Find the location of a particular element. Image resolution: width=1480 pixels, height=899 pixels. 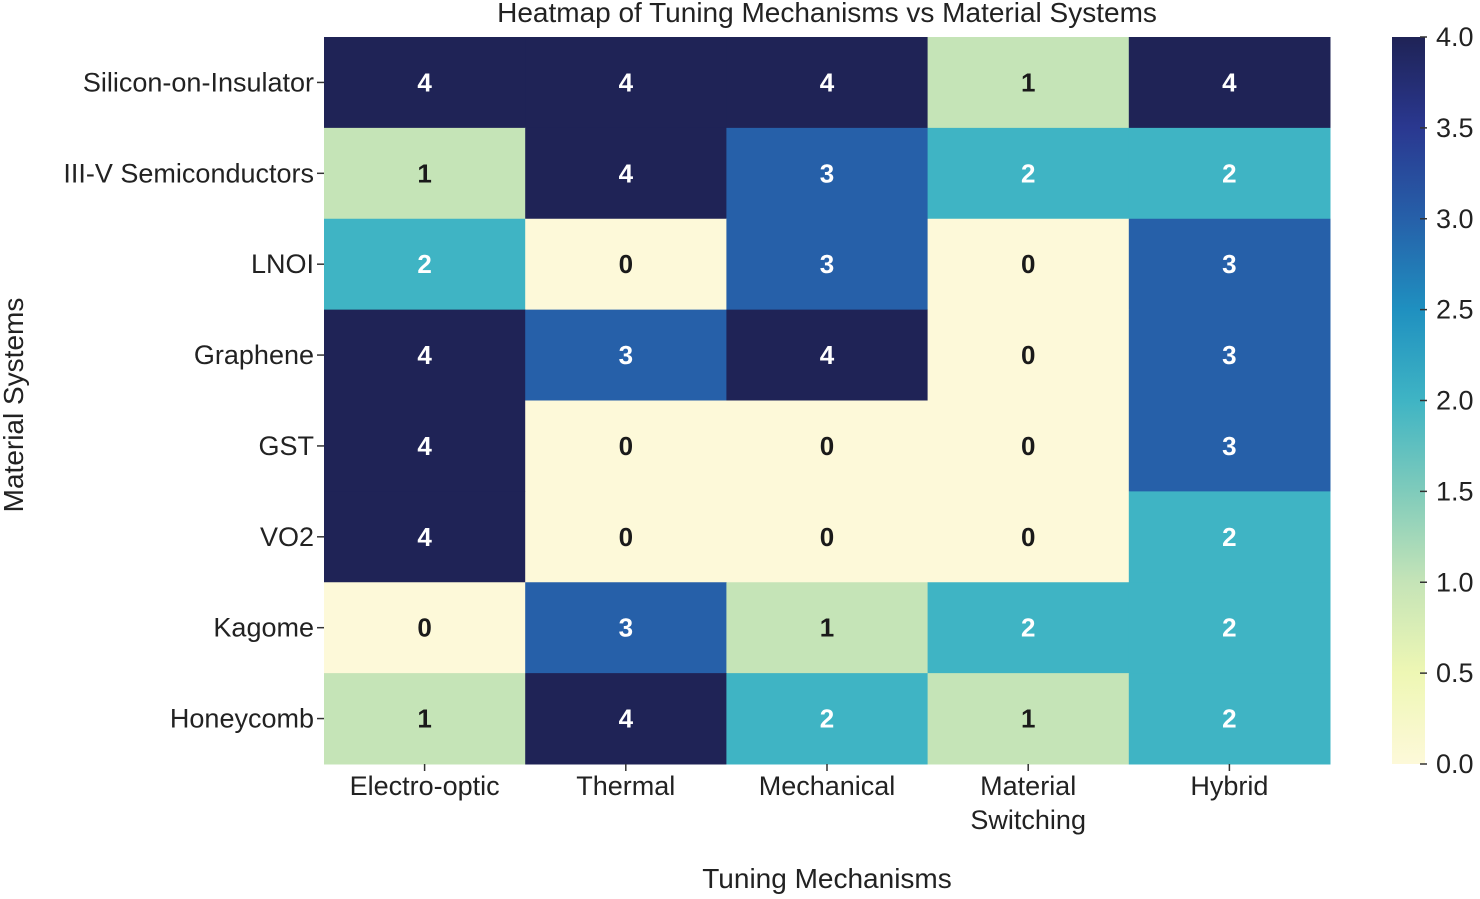

y-axis-label: Material Systems is located at coordinates (14, 405).